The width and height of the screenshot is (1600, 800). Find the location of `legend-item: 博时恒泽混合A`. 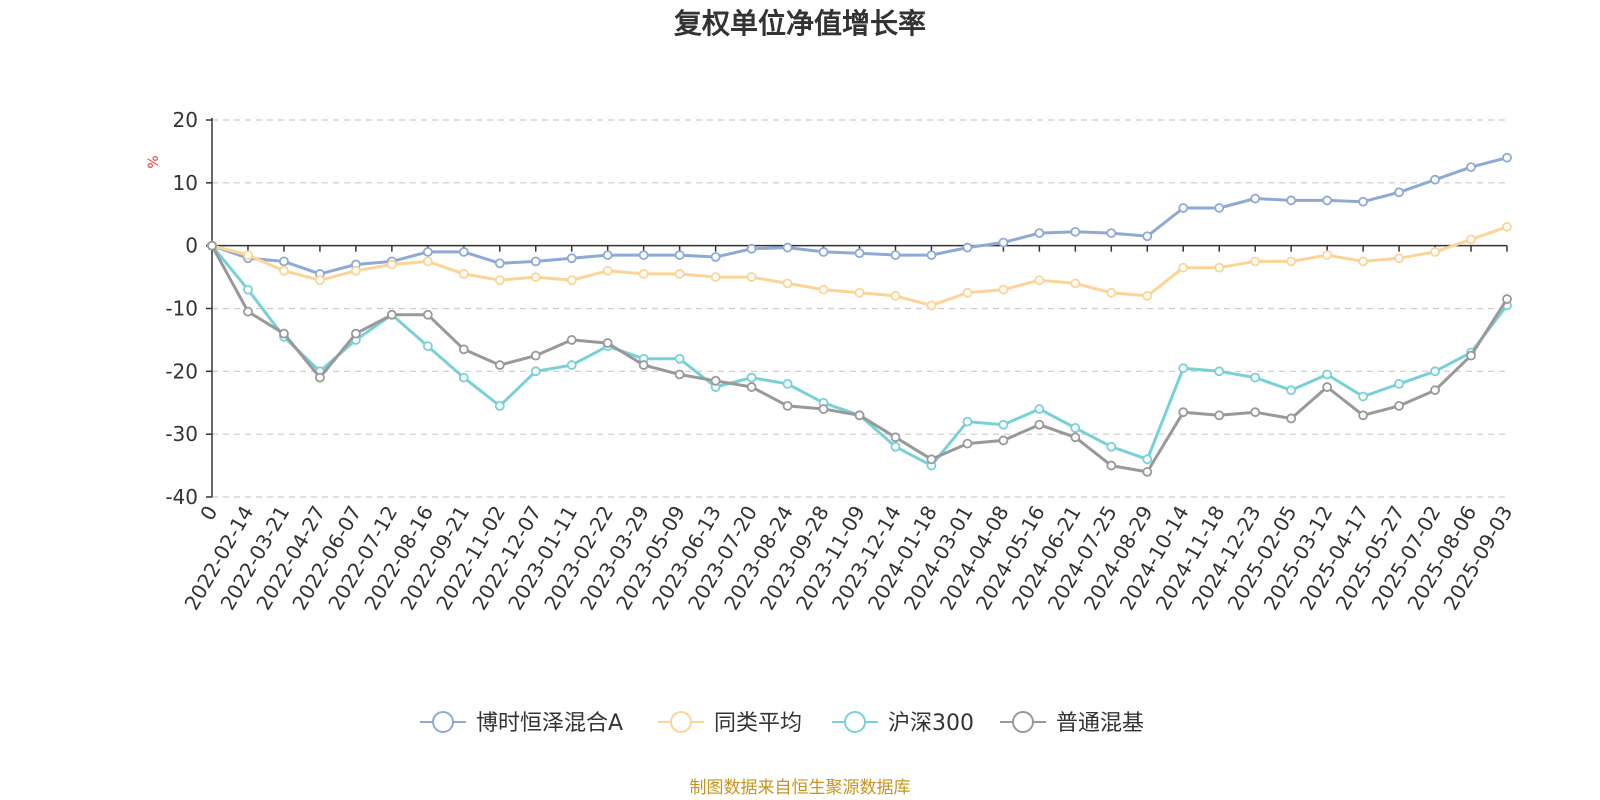

legend-item: 博时恒泽混合A is located at coordinates (521, 723).